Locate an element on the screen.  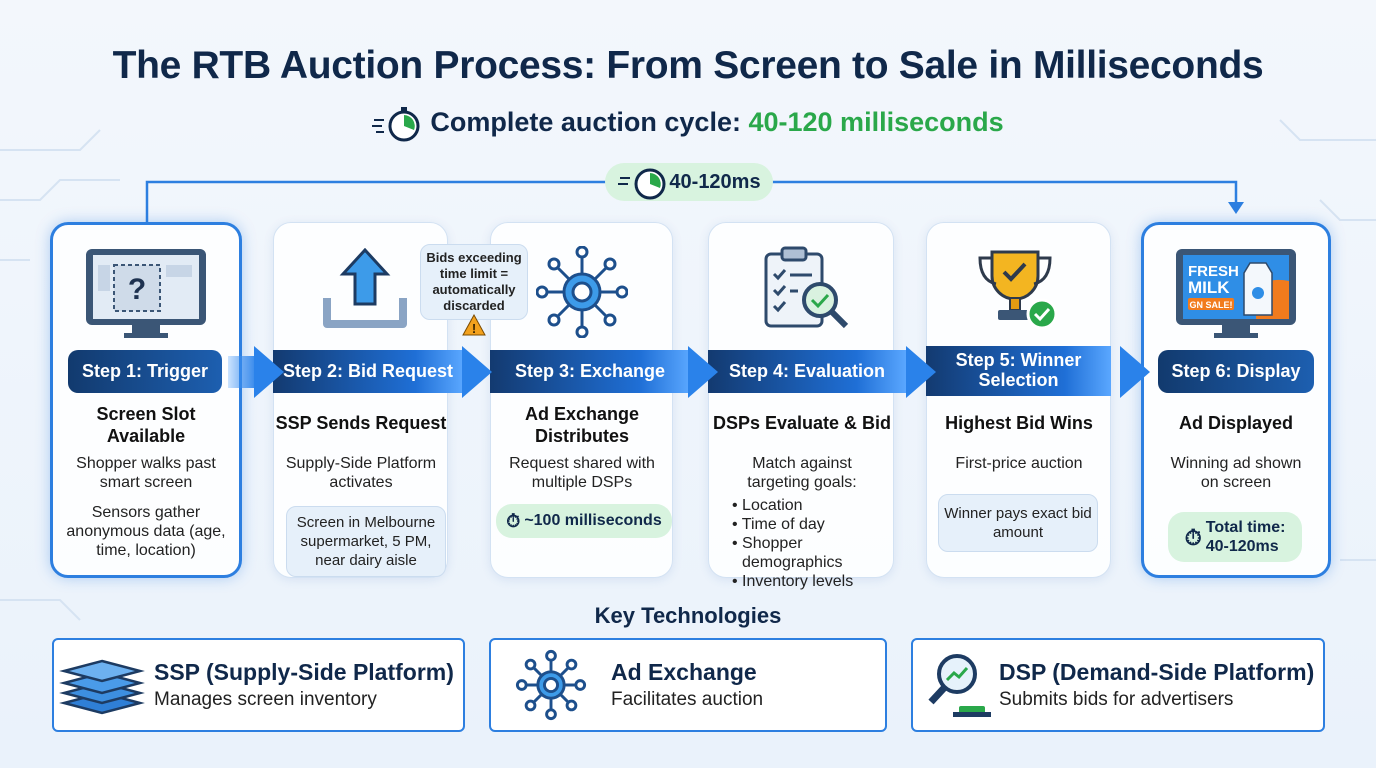
step-5-title: Highest Bid Wins is located at coordinates (1019, 423).